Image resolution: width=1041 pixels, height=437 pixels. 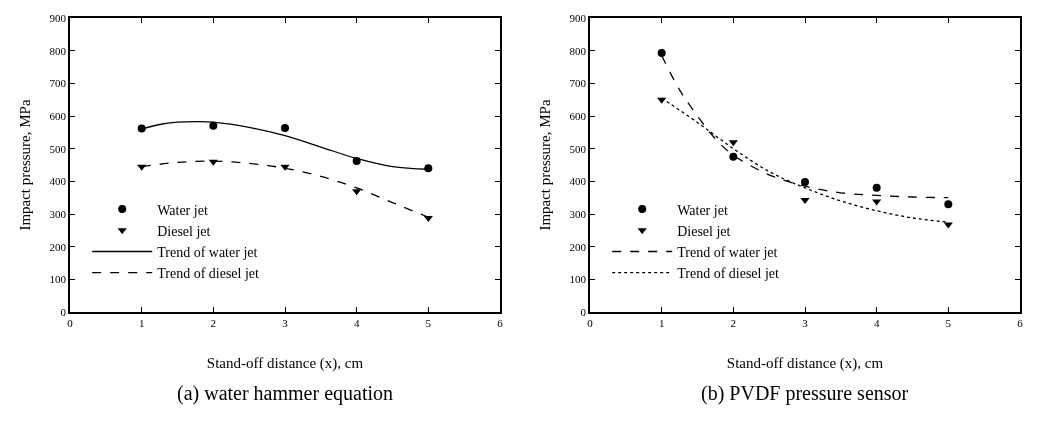 What do you see at coordinates (285, 393) in the screenshot?
I see `text: (a) water hammer equation` at bounding box center [285, 393].